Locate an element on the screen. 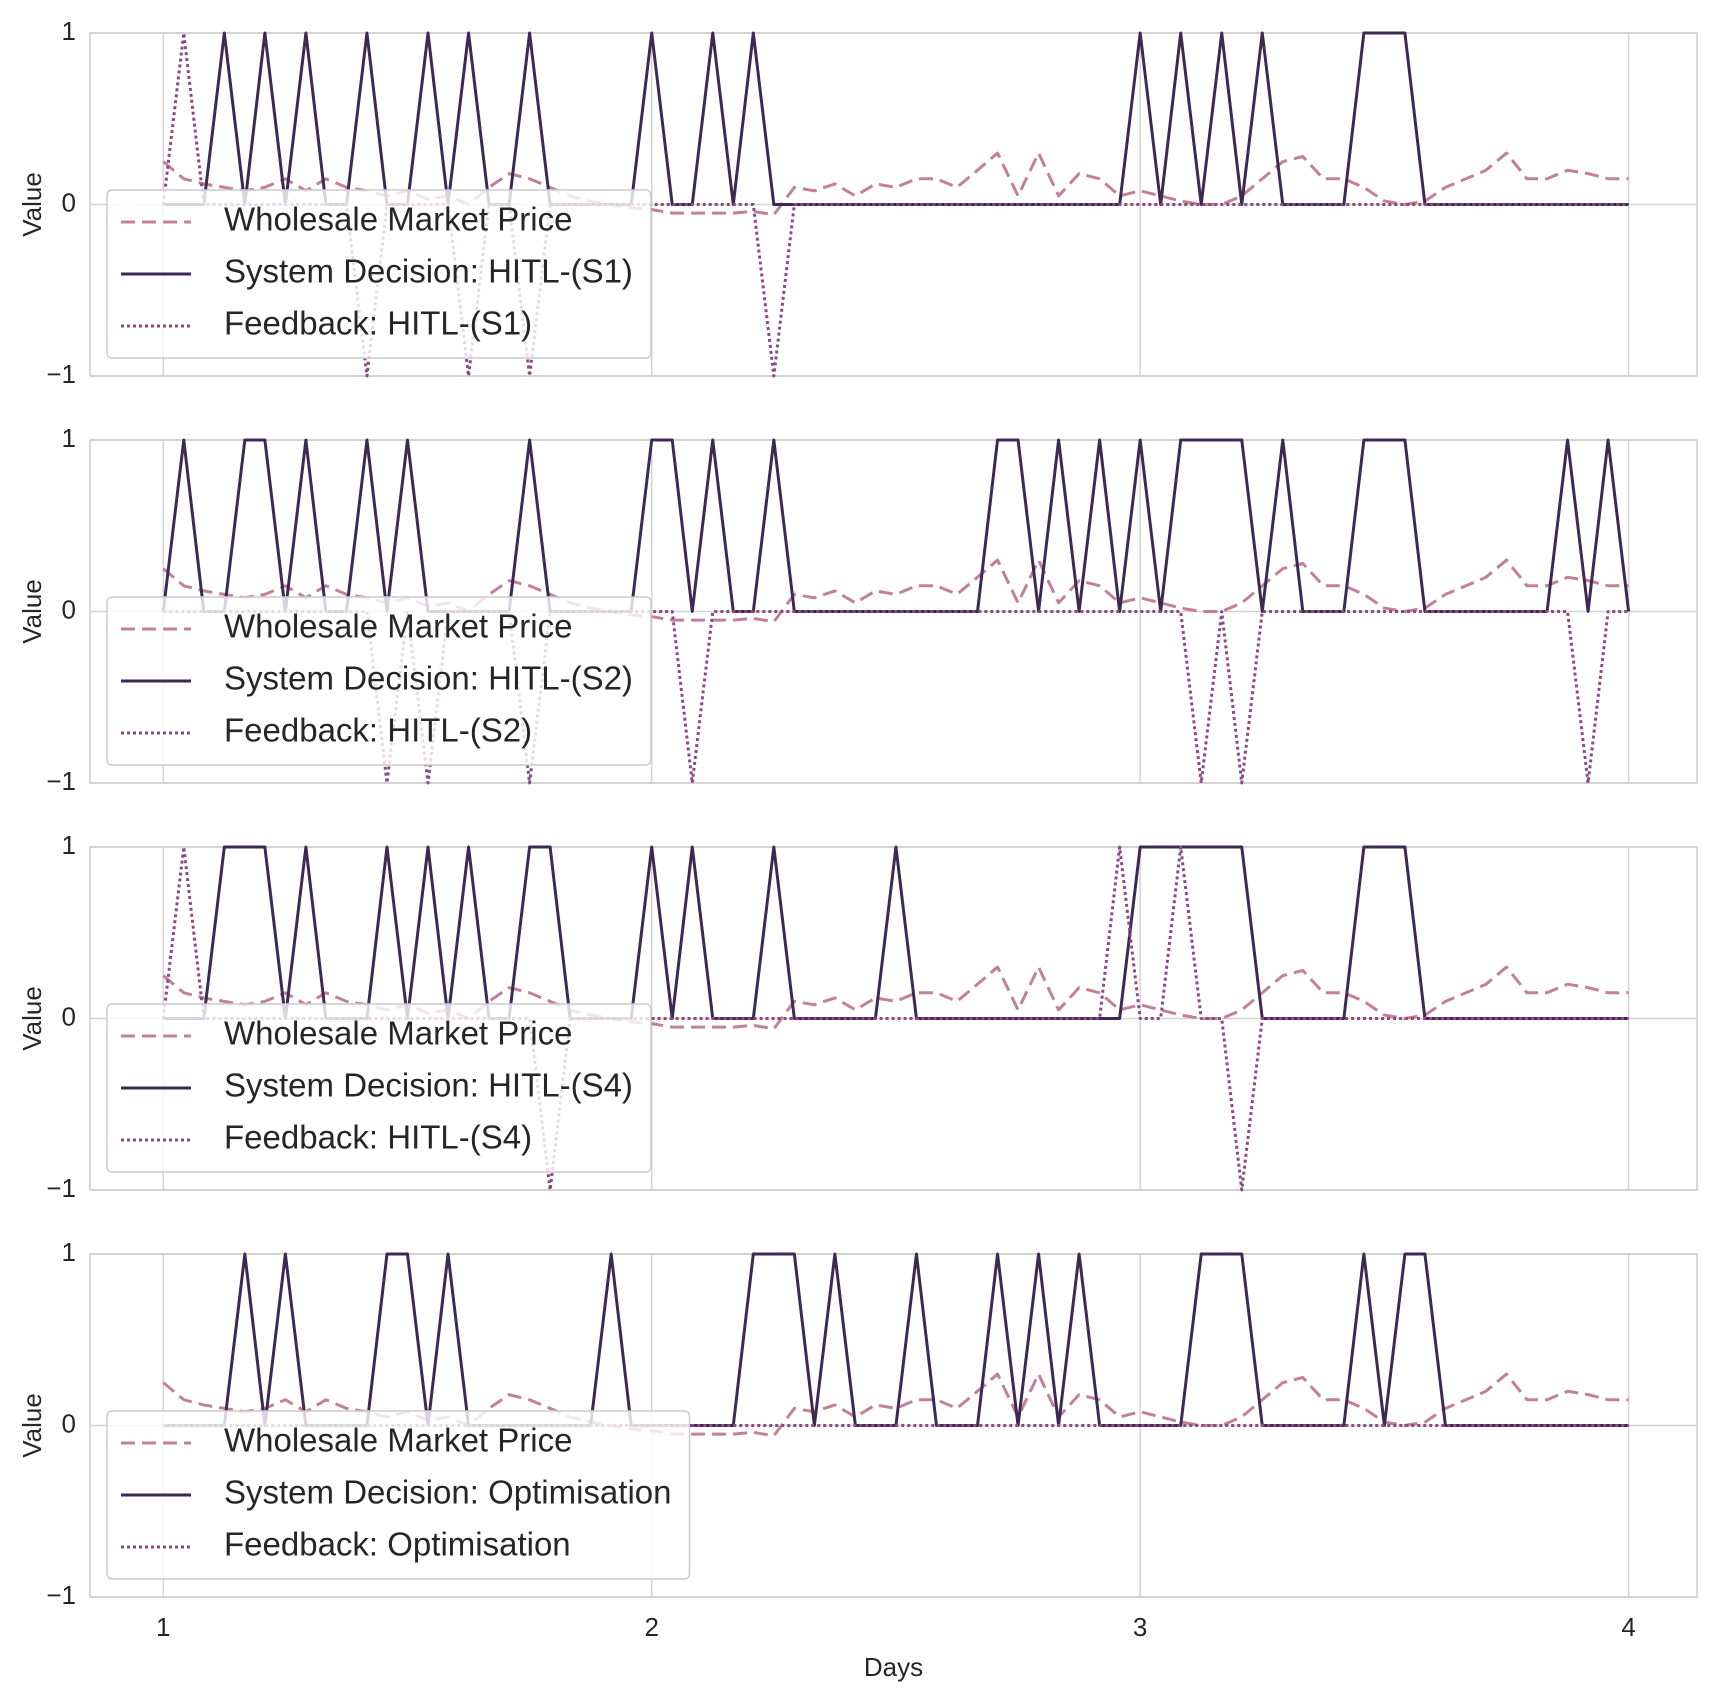 Image resolution: width=1711 pixels, height=1705 pixels. legend-label: Feedback: HITL-(S2) is located at coordinates (378, 730).